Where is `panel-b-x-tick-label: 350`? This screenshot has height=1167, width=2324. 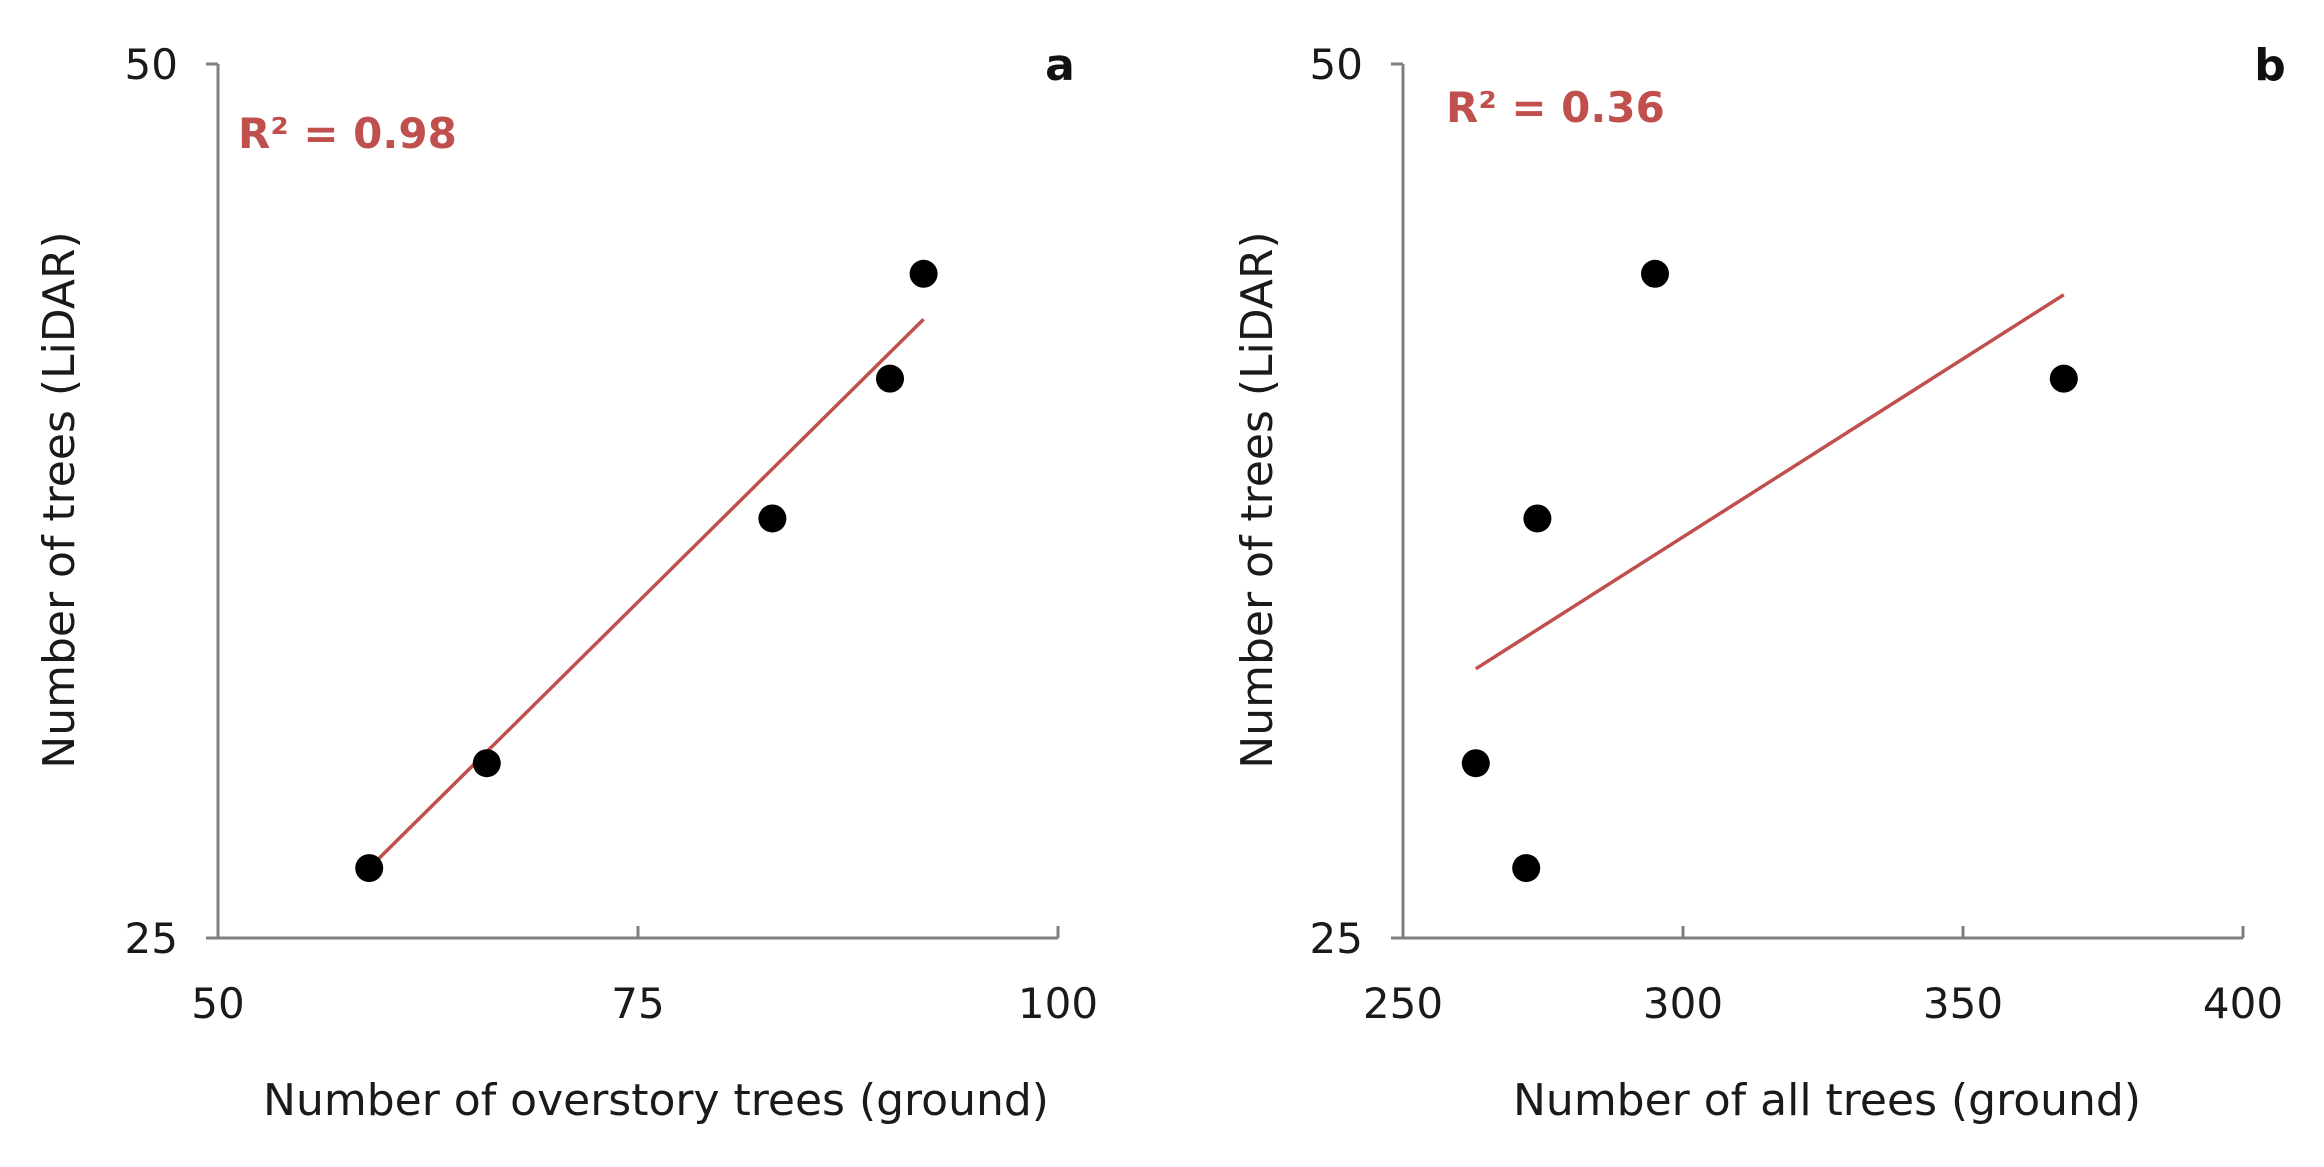
panel-b-x-tick-label: 350 is located at coordinates (1963, 1003).